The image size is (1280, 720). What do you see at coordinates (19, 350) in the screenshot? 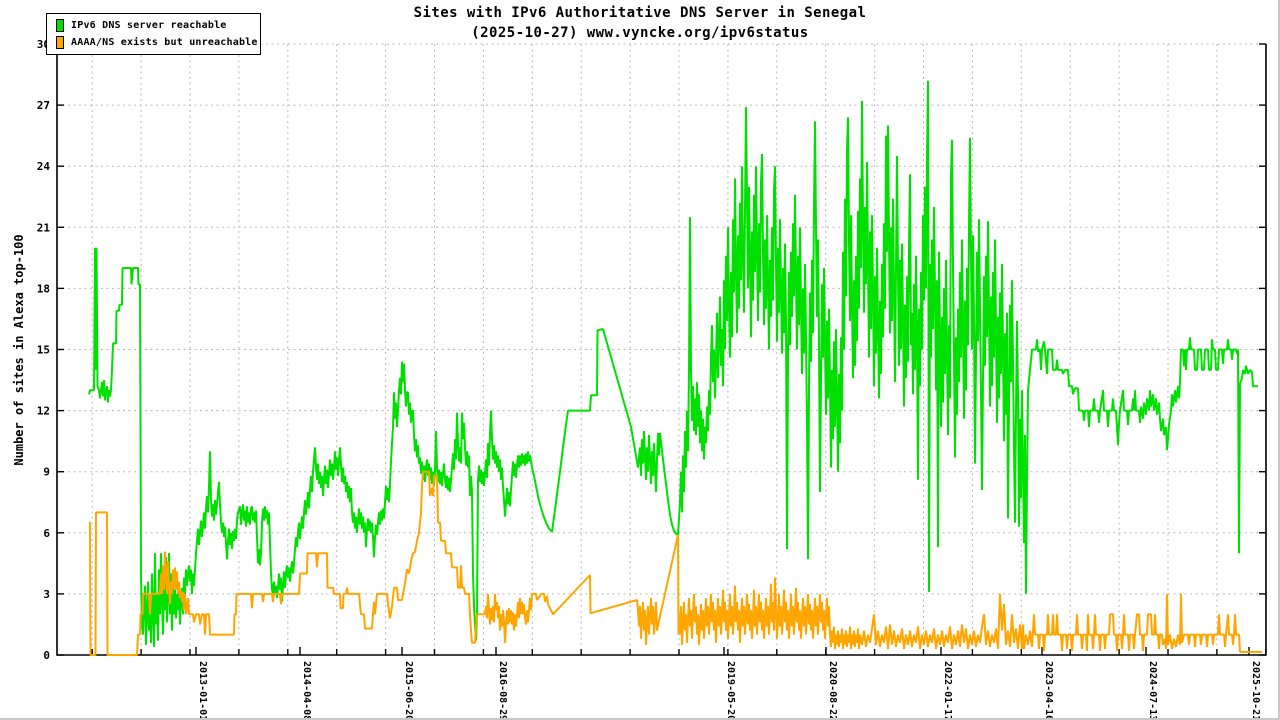
I see `y-axis-title: Number of sites in Alexa top-100` at bounding box center [19, 350].